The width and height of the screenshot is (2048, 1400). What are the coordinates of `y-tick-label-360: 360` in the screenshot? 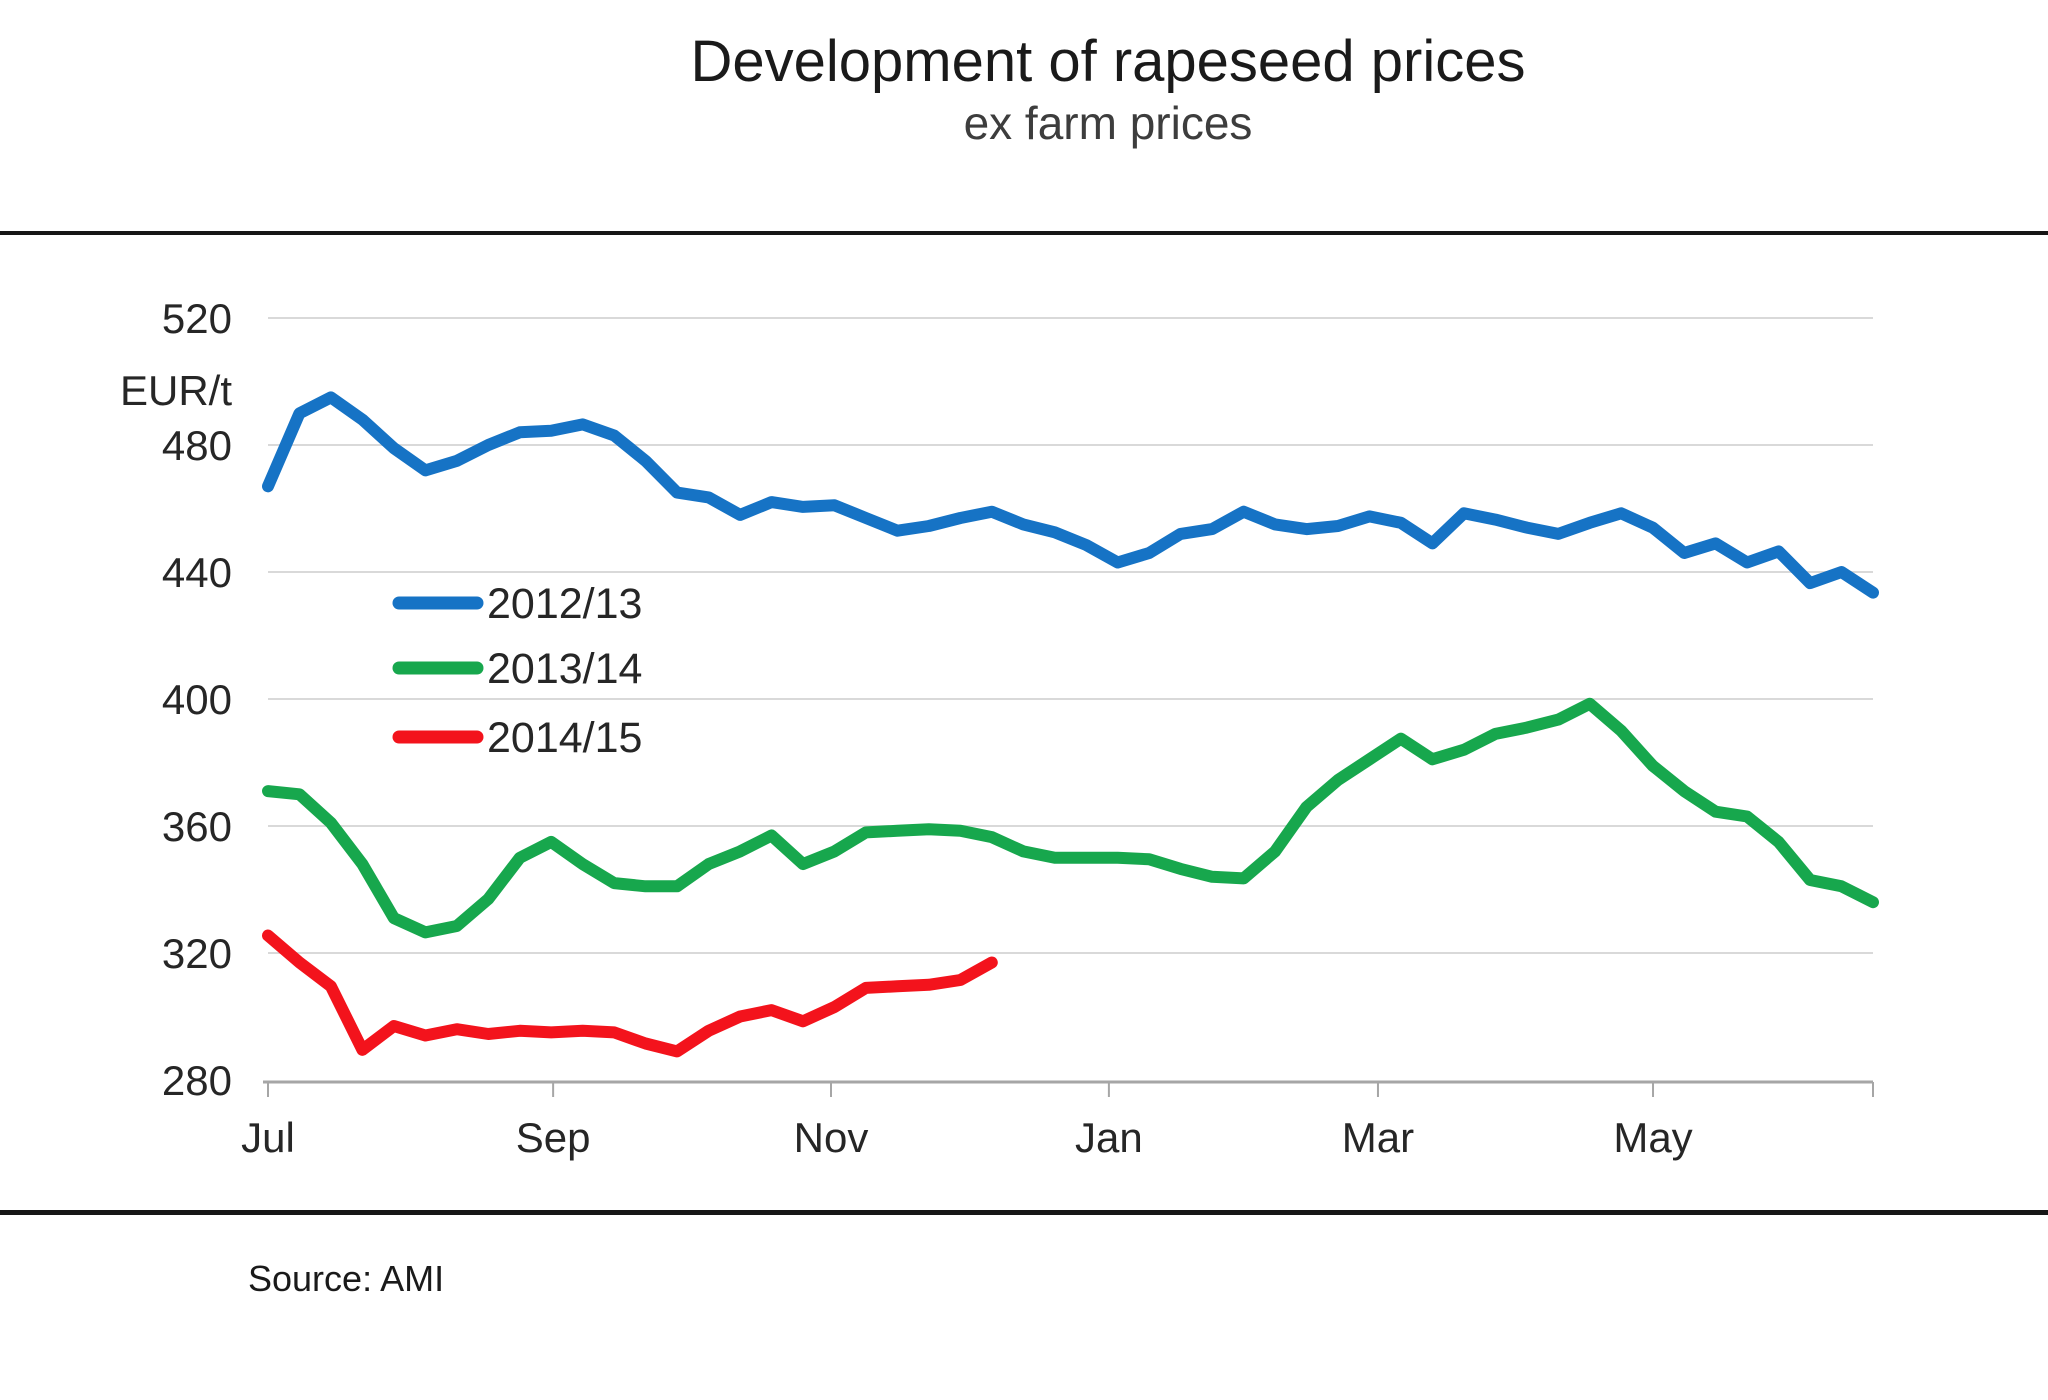 It's located at (197, 826).